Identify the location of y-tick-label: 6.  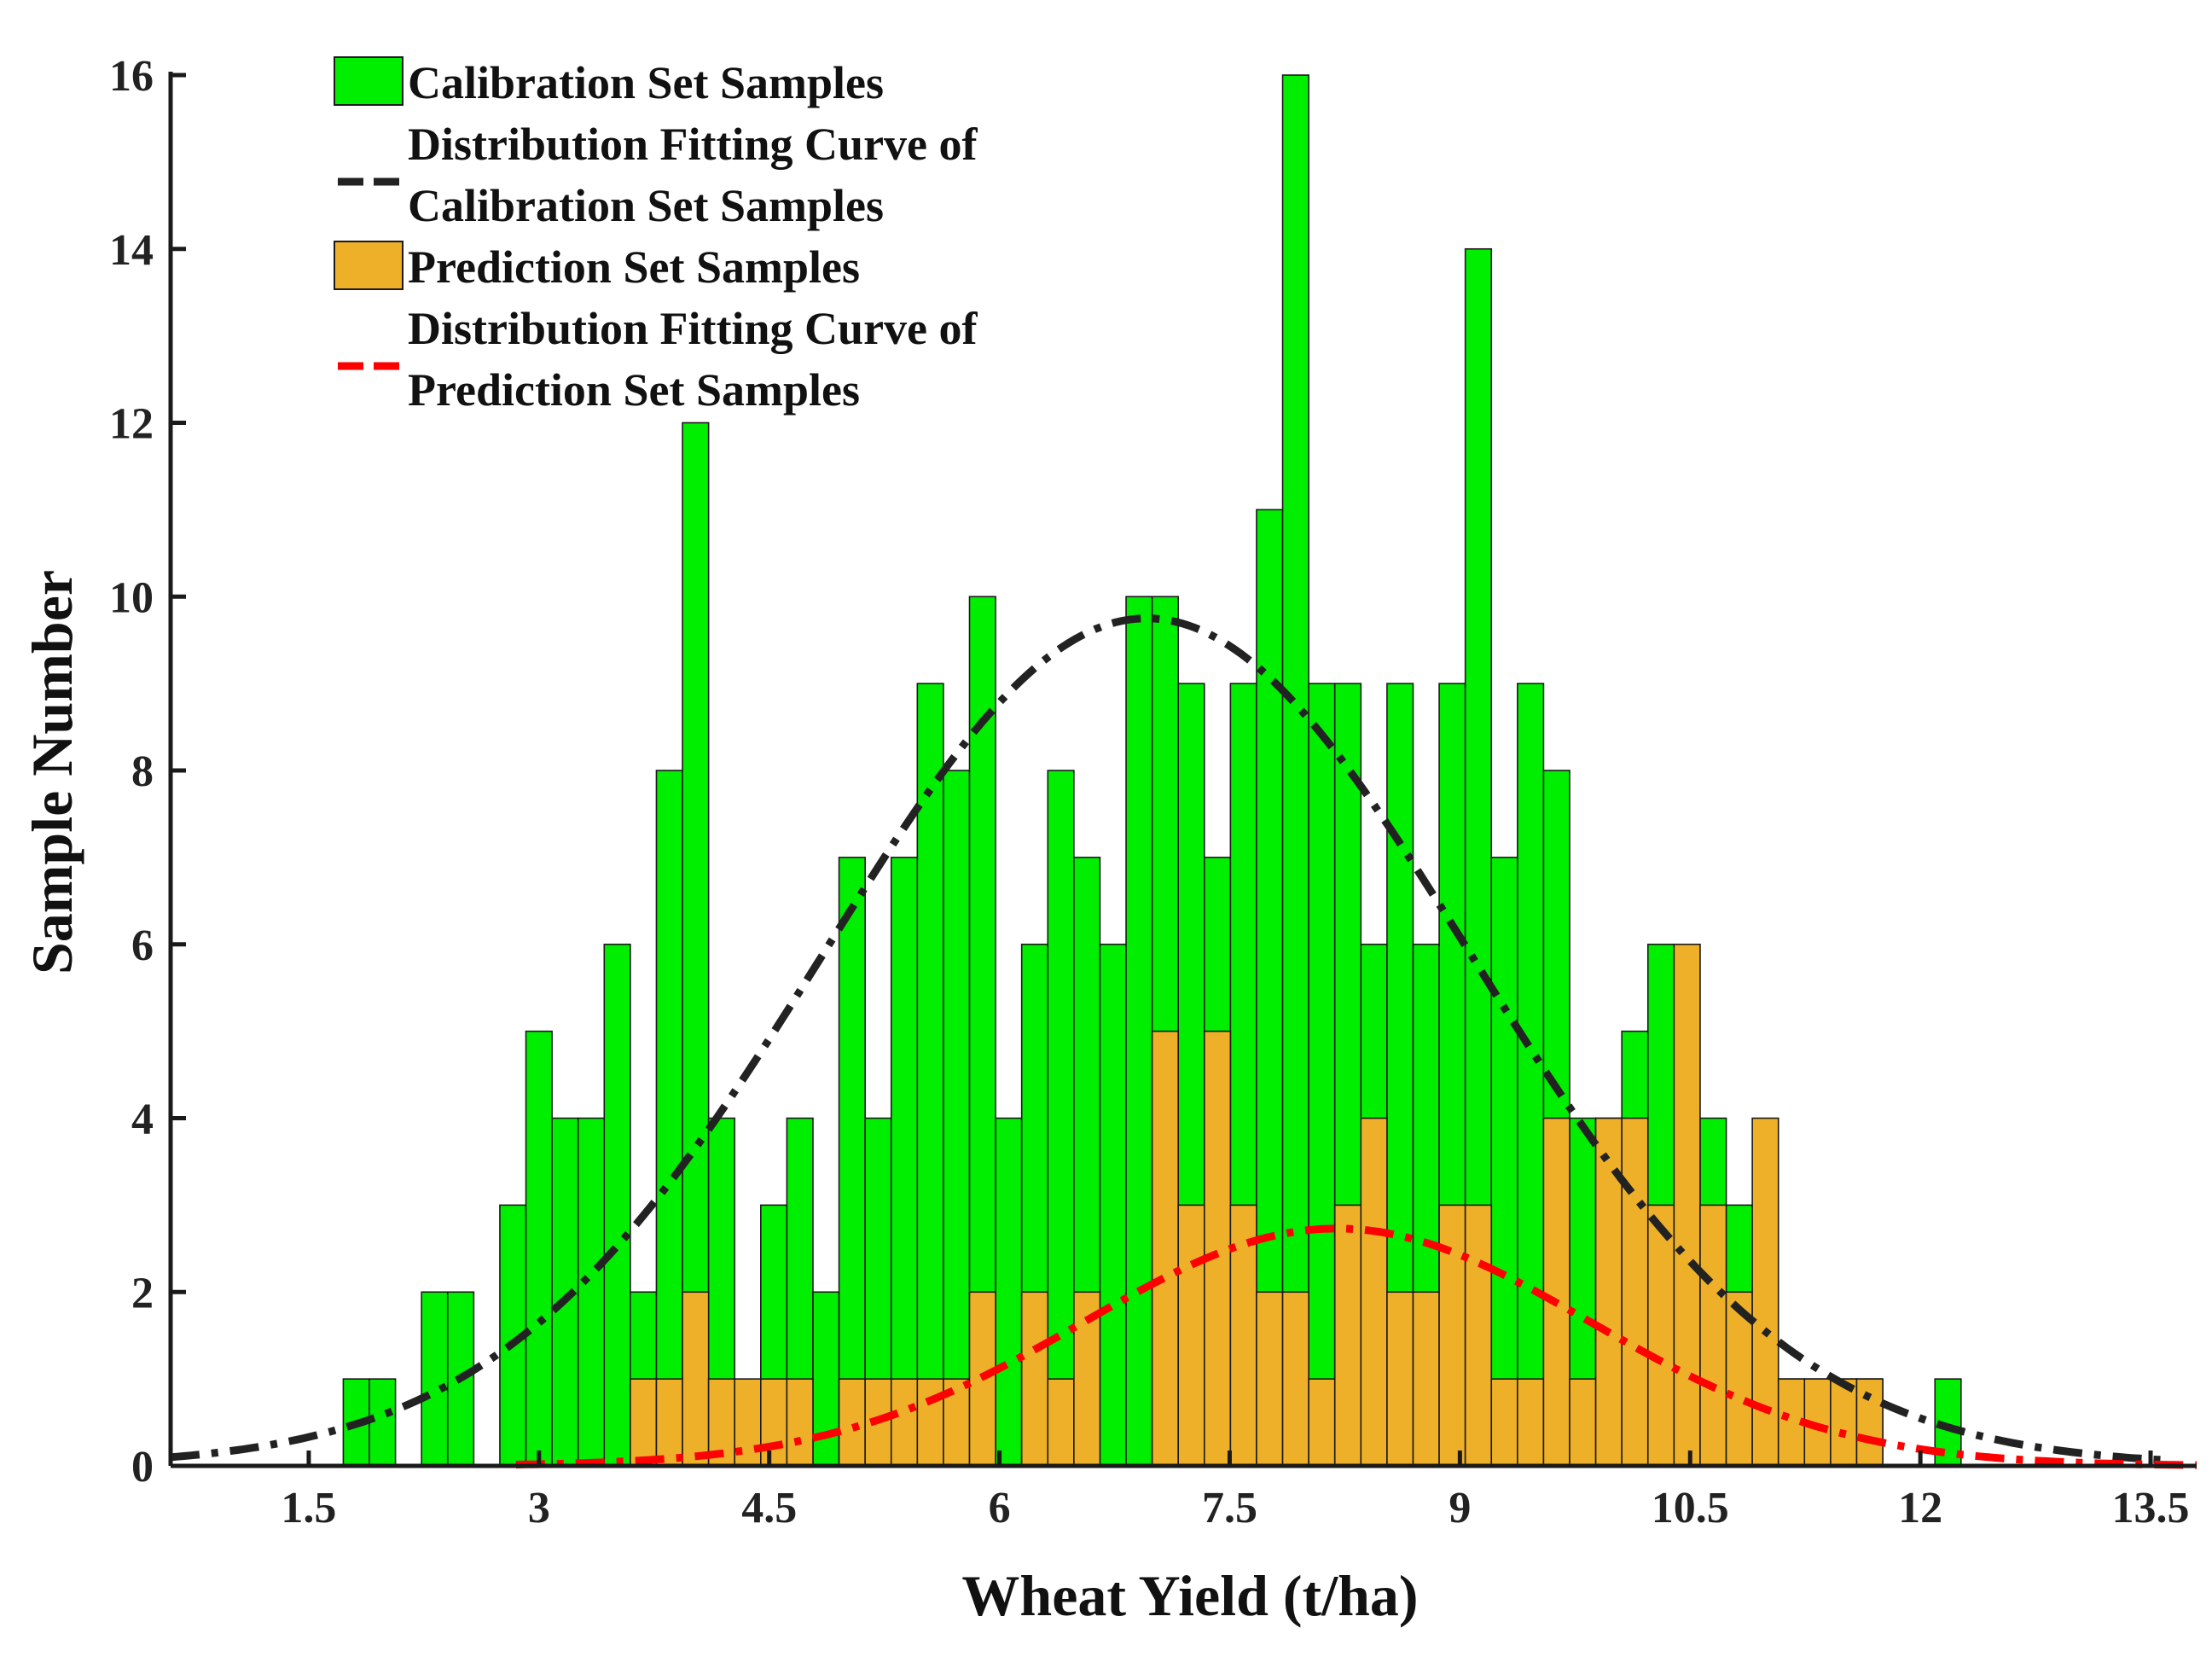
(142, 946).